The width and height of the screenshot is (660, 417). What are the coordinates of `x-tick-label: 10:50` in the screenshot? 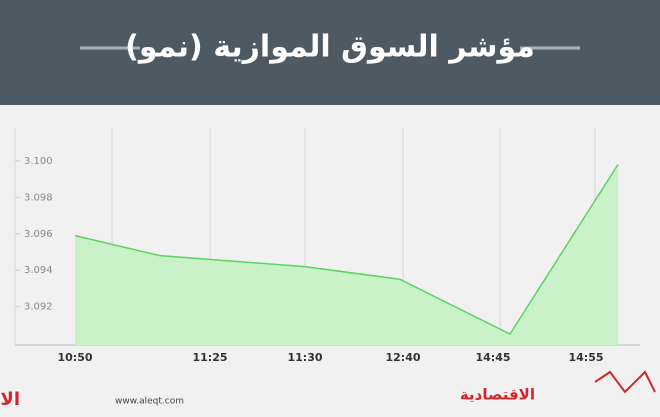 It's located at (74, 357).